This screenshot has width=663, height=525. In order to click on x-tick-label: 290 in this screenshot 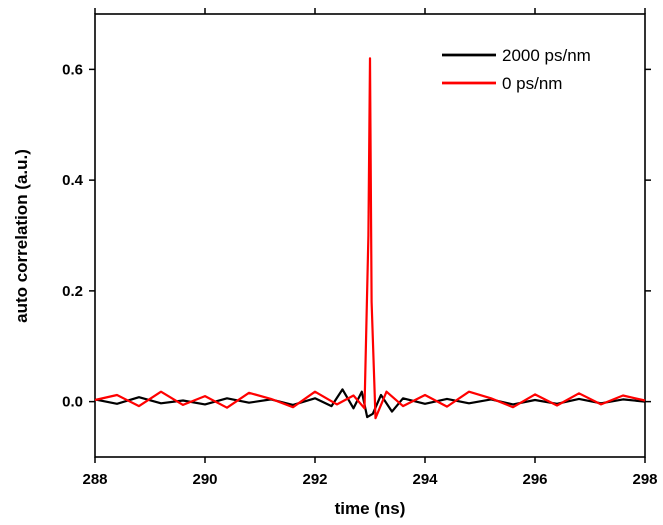, I will do `click(204, 479)`.